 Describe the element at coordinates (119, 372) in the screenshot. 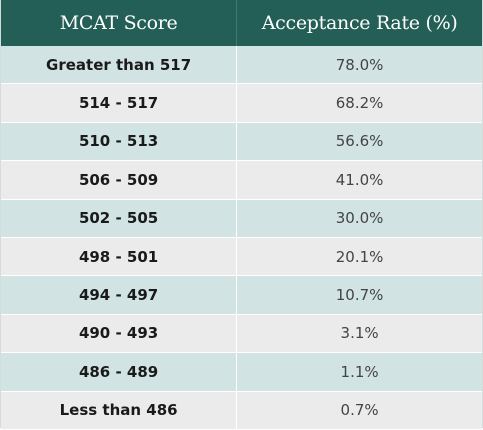

I see `mcat-score-cell: 486 - 489` at that location.